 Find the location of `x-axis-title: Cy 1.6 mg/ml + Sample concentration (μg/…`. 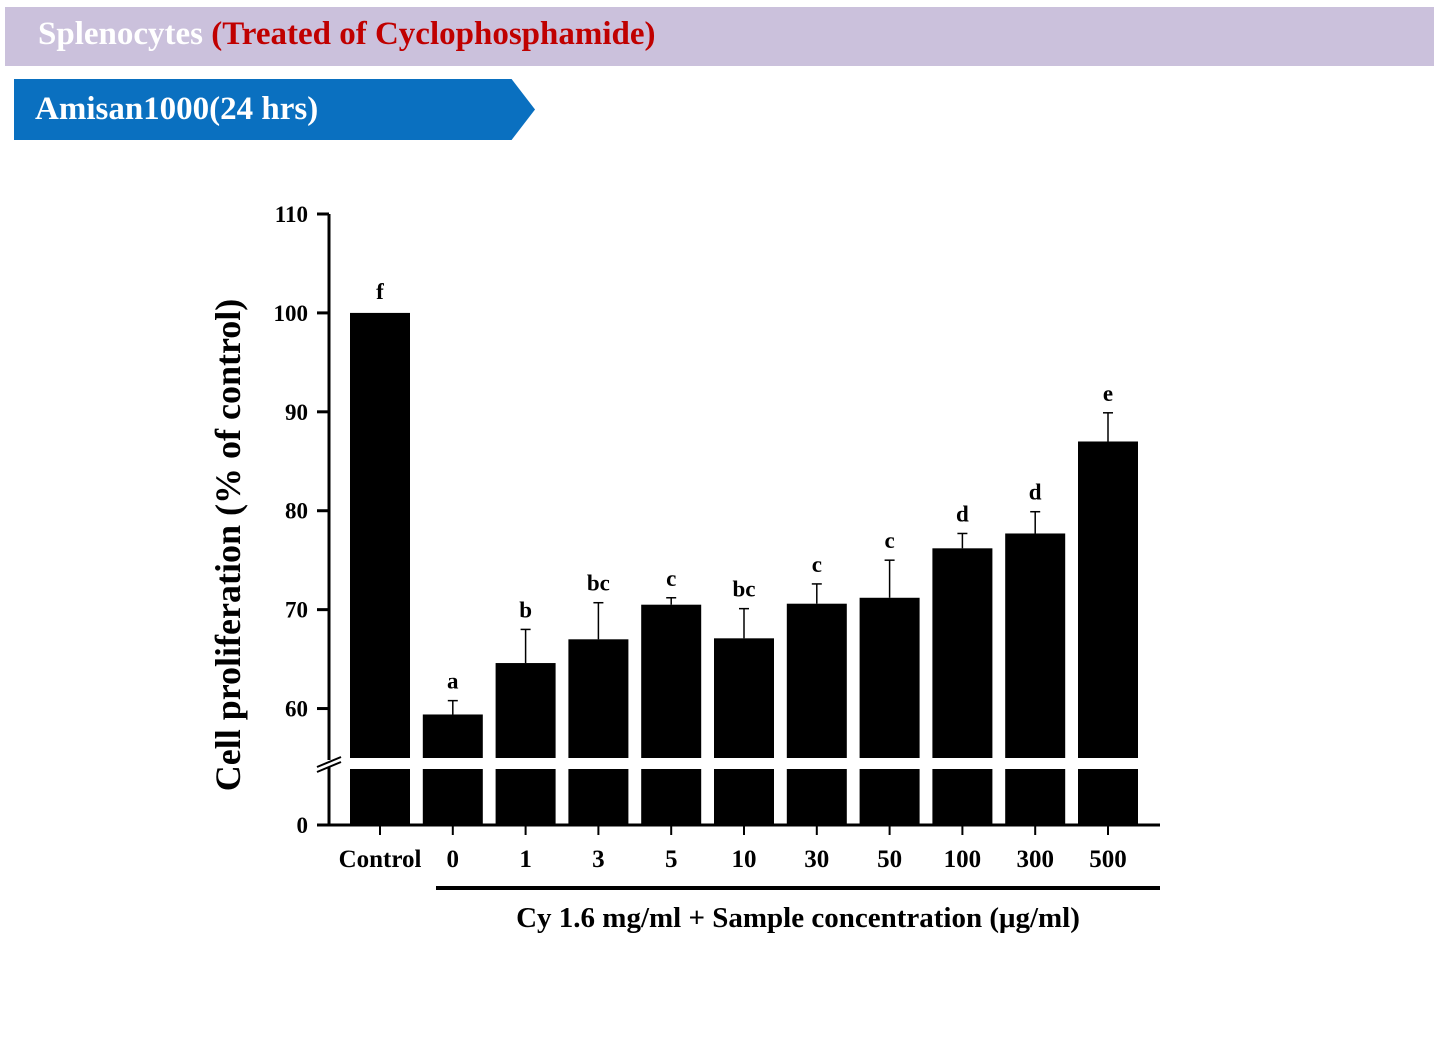

x-axis-title: Cy 1.6 mg/ml + Sample concentration (μg/… is located at coordinates (798, 918).